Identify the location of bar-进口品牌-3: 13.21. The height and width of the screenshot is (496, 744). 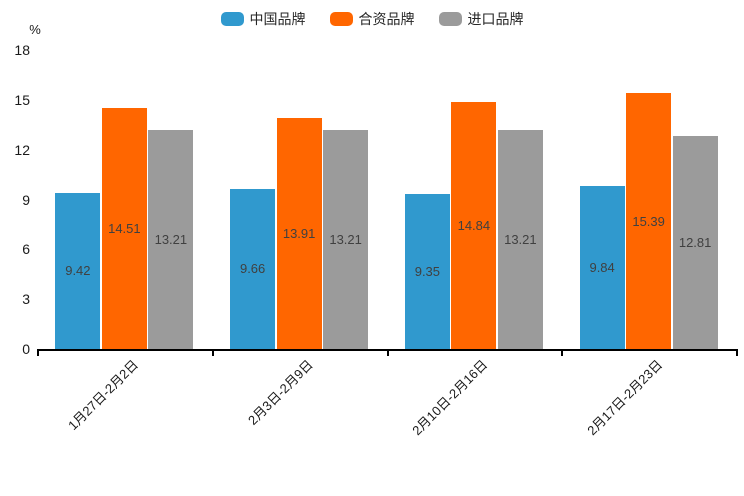
(520, 239).